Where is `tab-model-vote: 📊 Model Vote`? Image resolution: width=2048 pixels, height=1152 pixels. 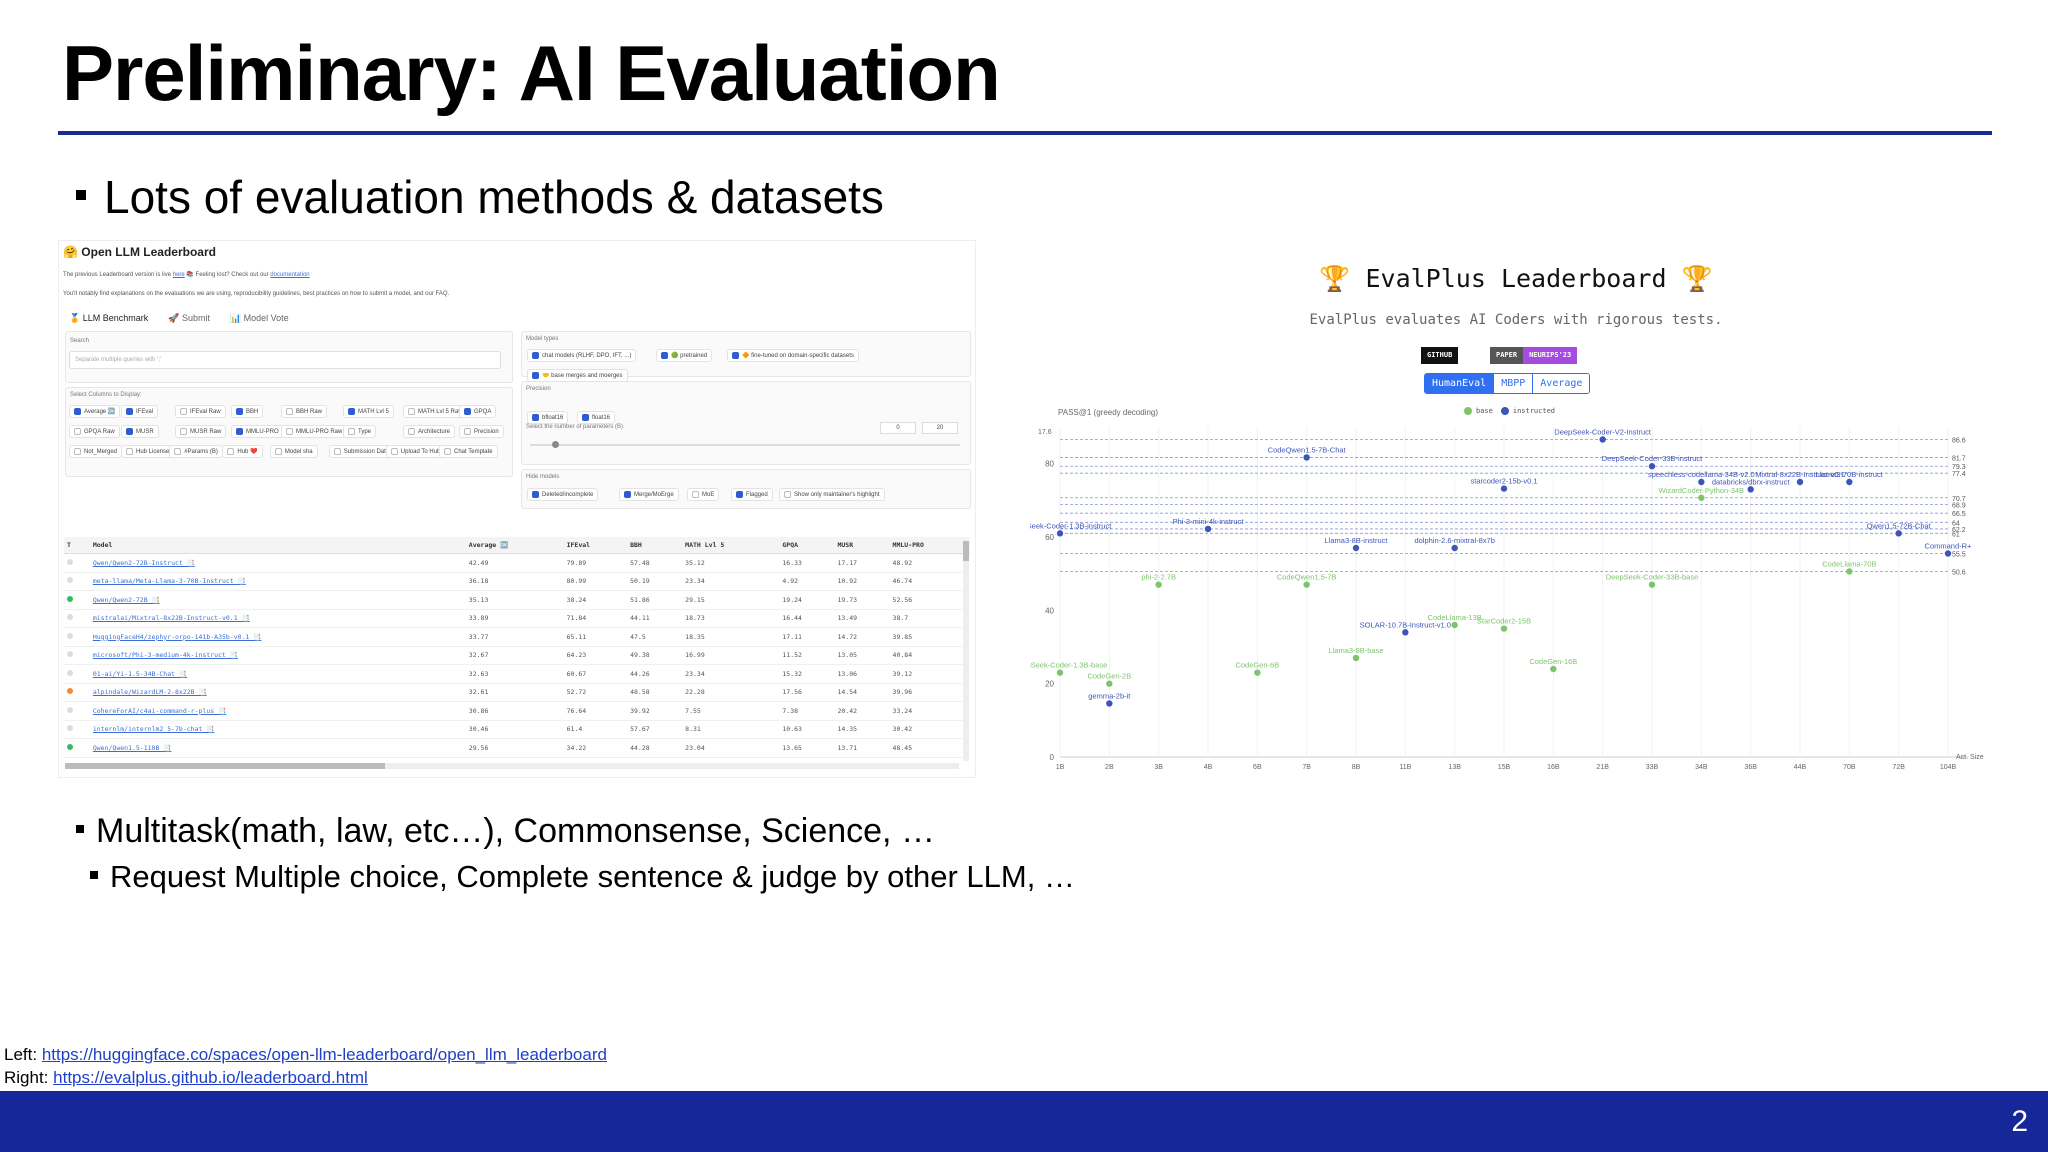
tab-model-vote: 📊 Model Vote is located at coordinates (259, 318).